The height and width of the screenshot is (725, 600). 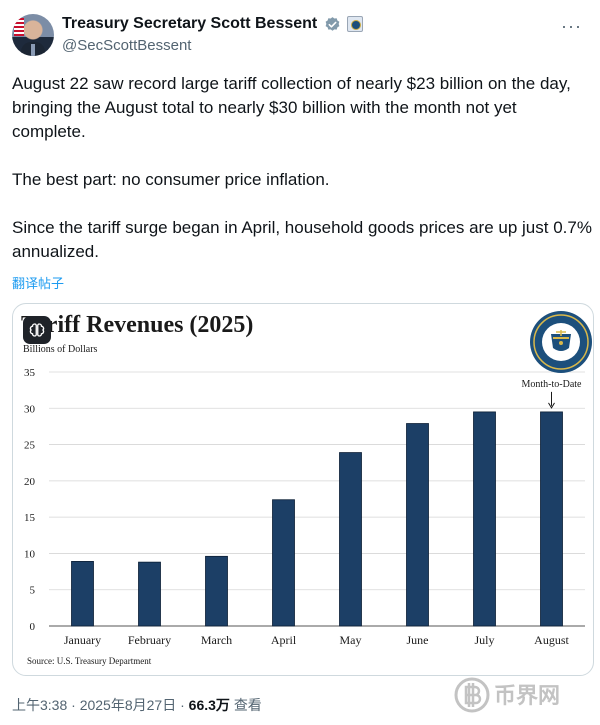 I want to click on treasury-seal-icon, so click(x=561, y=342).